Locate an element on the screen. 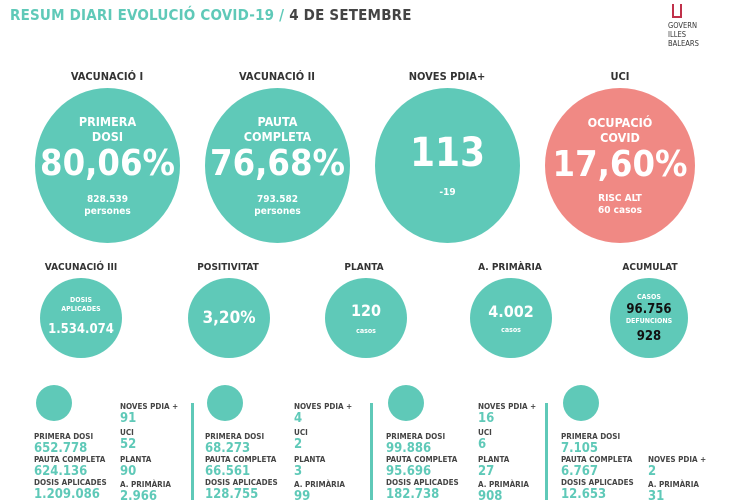  heading-vacunacio-1: VACUNACIÓ I is located at coordinates (107, 76).